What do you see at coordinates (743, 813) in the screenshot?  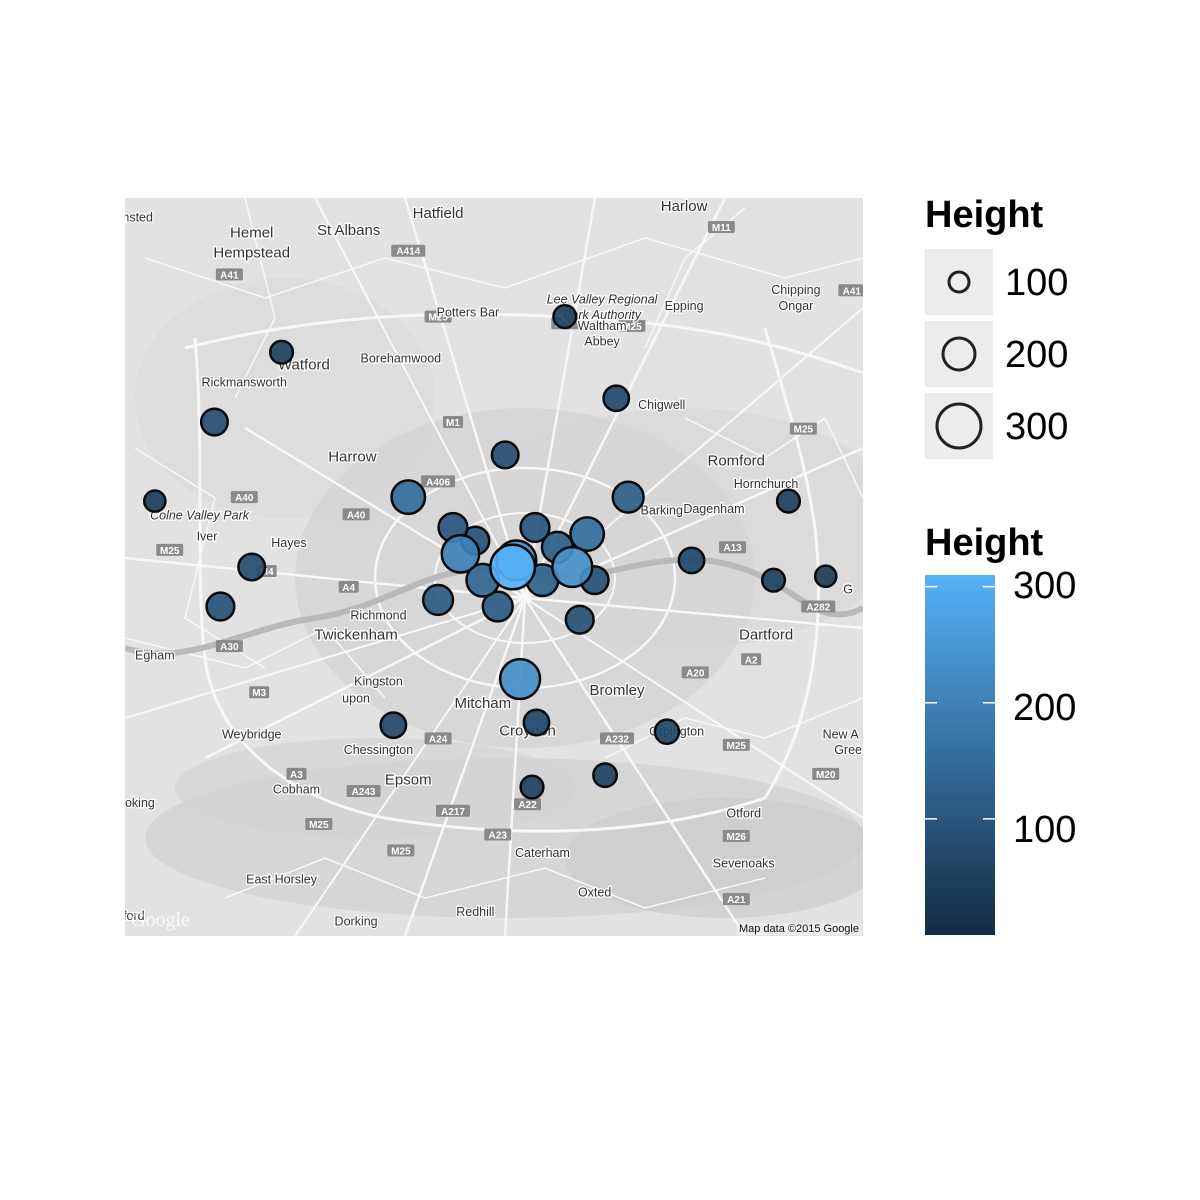 I see `place-label: Otford` at bounding box center [743, 813].